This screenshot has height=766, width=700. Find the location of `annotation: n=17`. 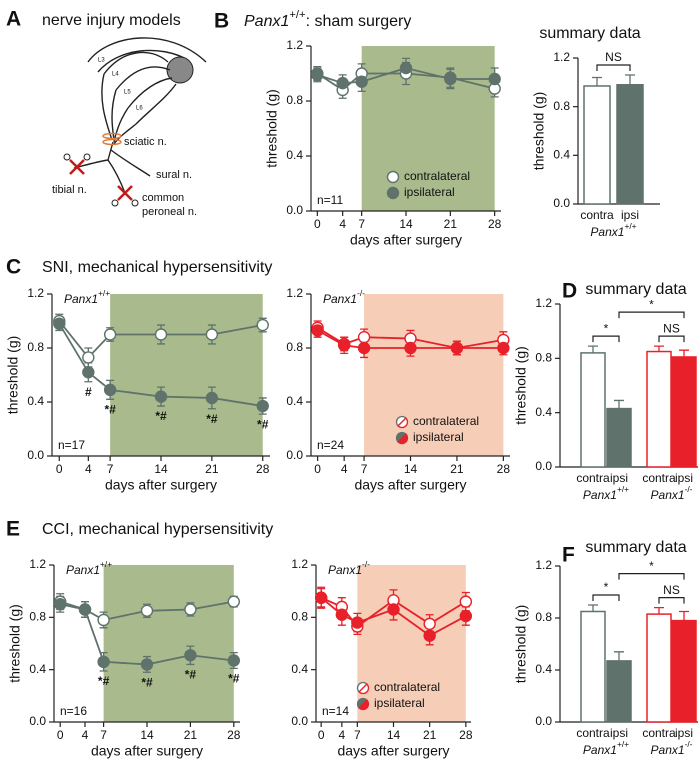

annotation: n=17 is located at coordinates (71, 445).